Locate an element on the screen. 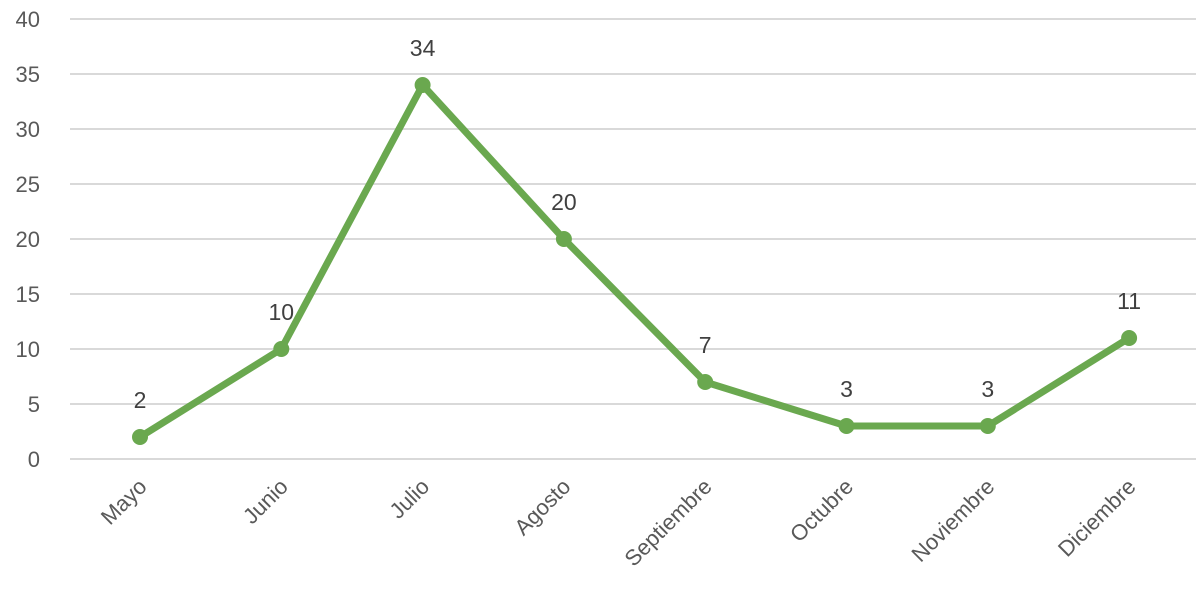  y-tick-label: 20 is located at coordinates (28, 239).